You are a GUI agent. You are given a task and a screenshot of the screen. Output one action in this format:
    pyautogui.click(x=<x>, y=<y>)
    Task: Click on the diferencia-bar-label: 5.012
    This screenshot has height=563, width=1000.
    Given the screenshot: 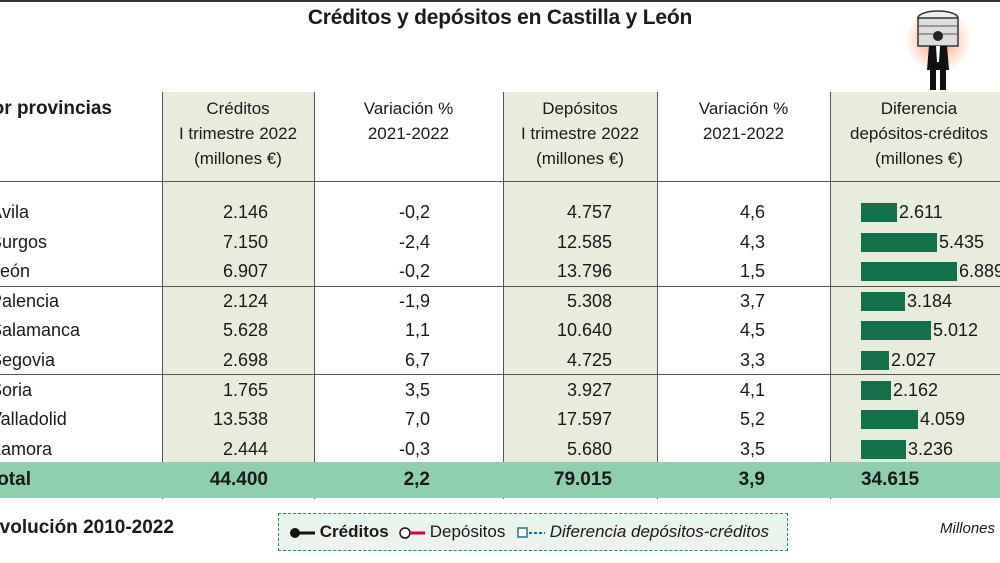 What is the action you would take?
    pyautogui.click(x=956, y=330)
    